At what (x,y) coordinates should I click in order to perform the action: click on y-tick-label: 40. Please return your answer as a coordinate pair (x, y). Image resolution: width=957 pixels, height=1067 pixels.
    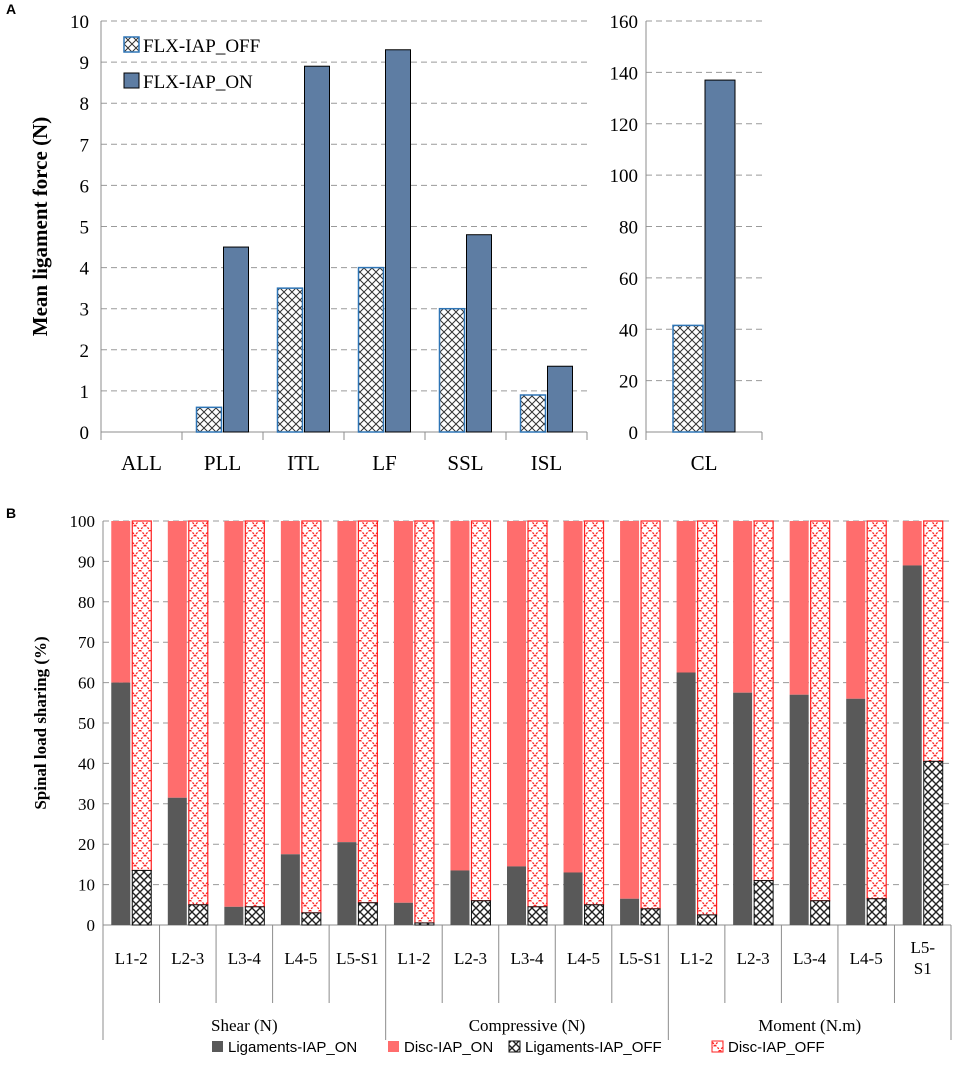
    Looking at the image, I should click on (86, 763).